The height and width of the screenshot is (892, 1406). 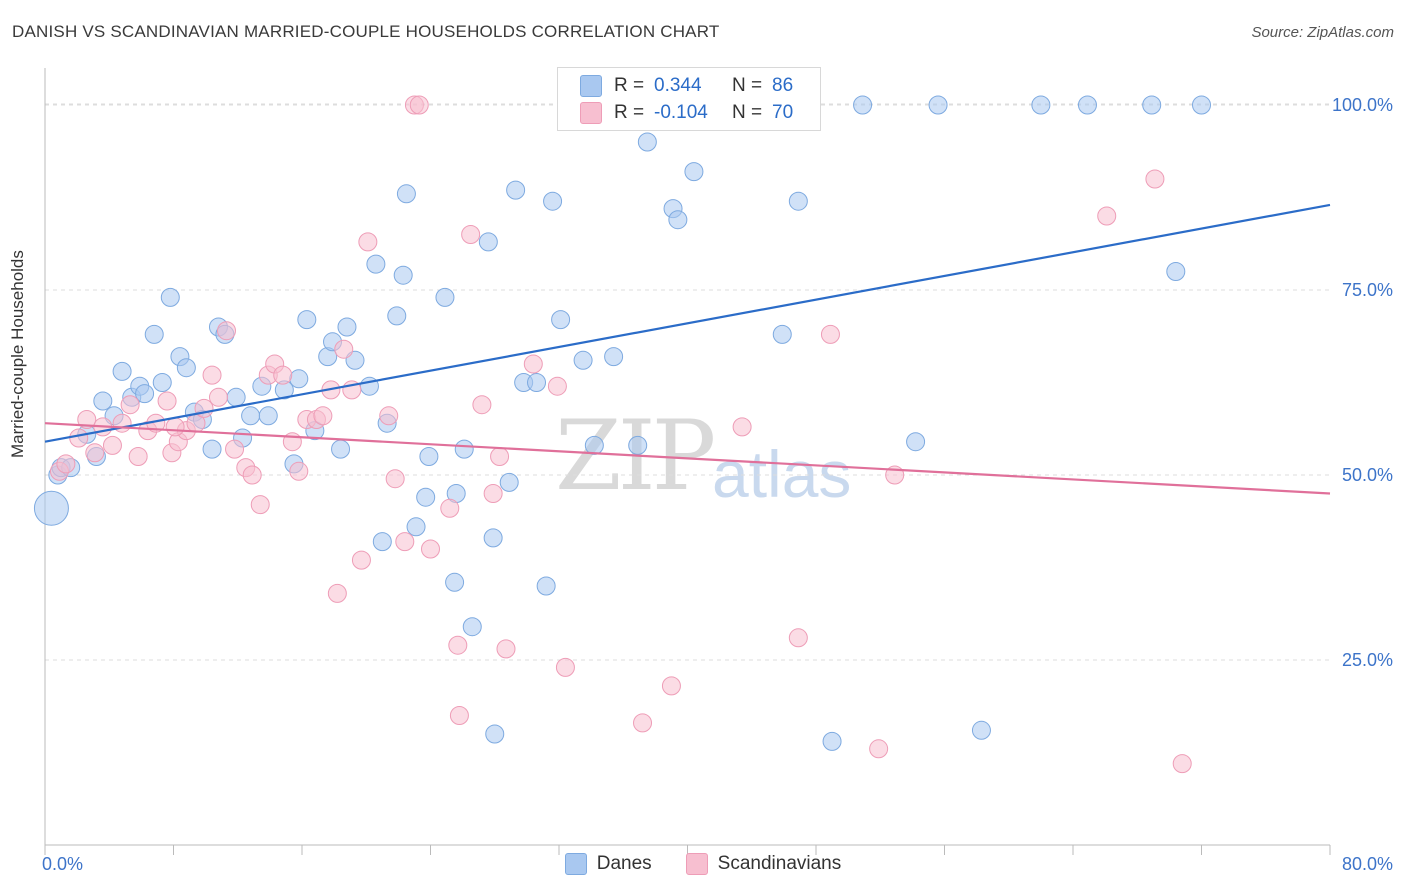 What do you see at coordinates (1322, 32) in the screenshot?
I see `chart-source: Source: ZipAtlas.com` at bounding box center [1322, 32].